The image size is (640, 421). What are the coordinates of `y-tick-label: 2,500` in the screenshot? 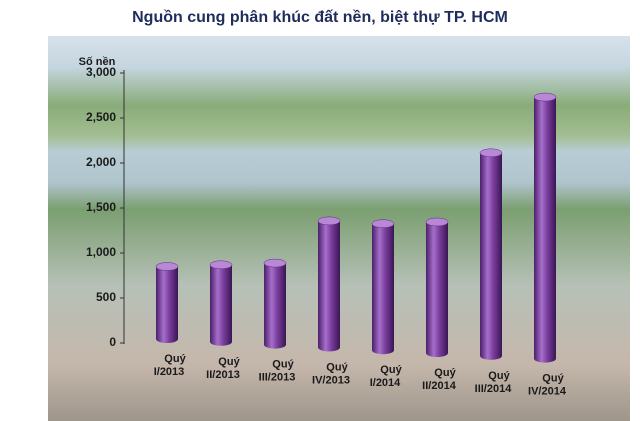 It's located at (101, 117).